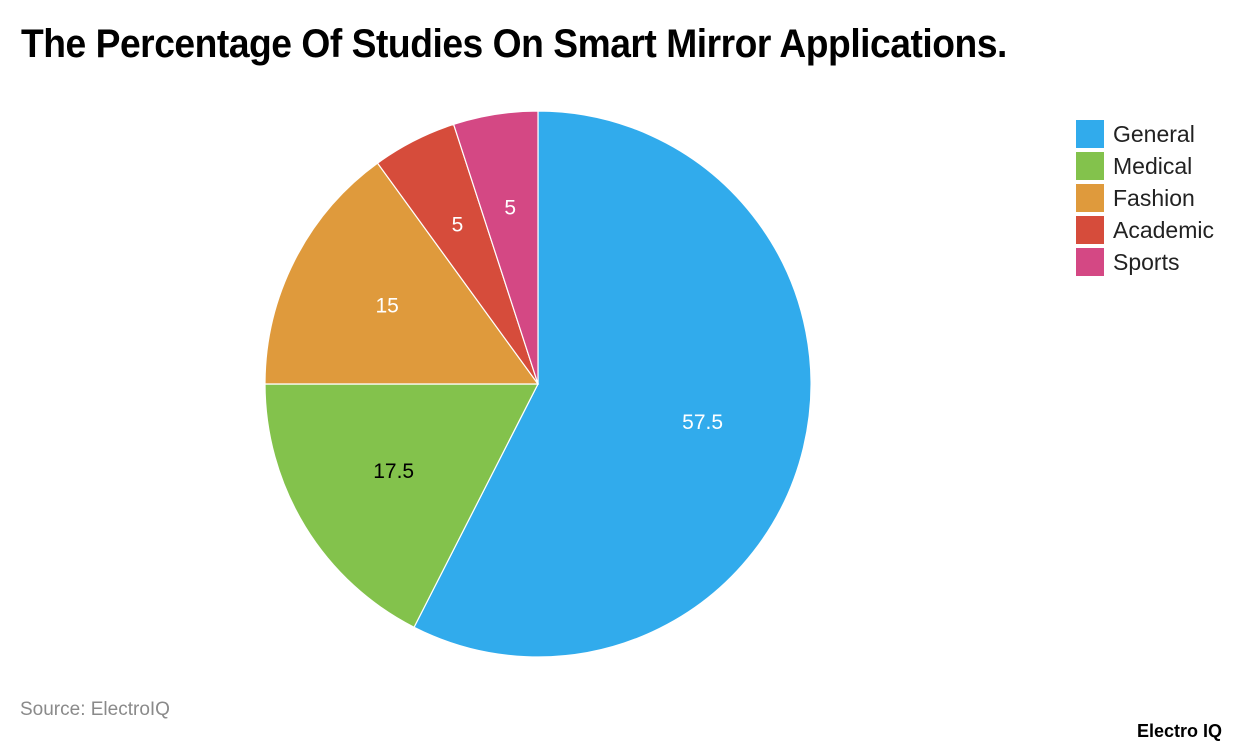 Image resolution: width=1240 pixels, height=744 pixels. What do you see at coordinates (1163, 229) in the screenshot?
I see `legend-label: Academic` at bounding box center [1163, 229].